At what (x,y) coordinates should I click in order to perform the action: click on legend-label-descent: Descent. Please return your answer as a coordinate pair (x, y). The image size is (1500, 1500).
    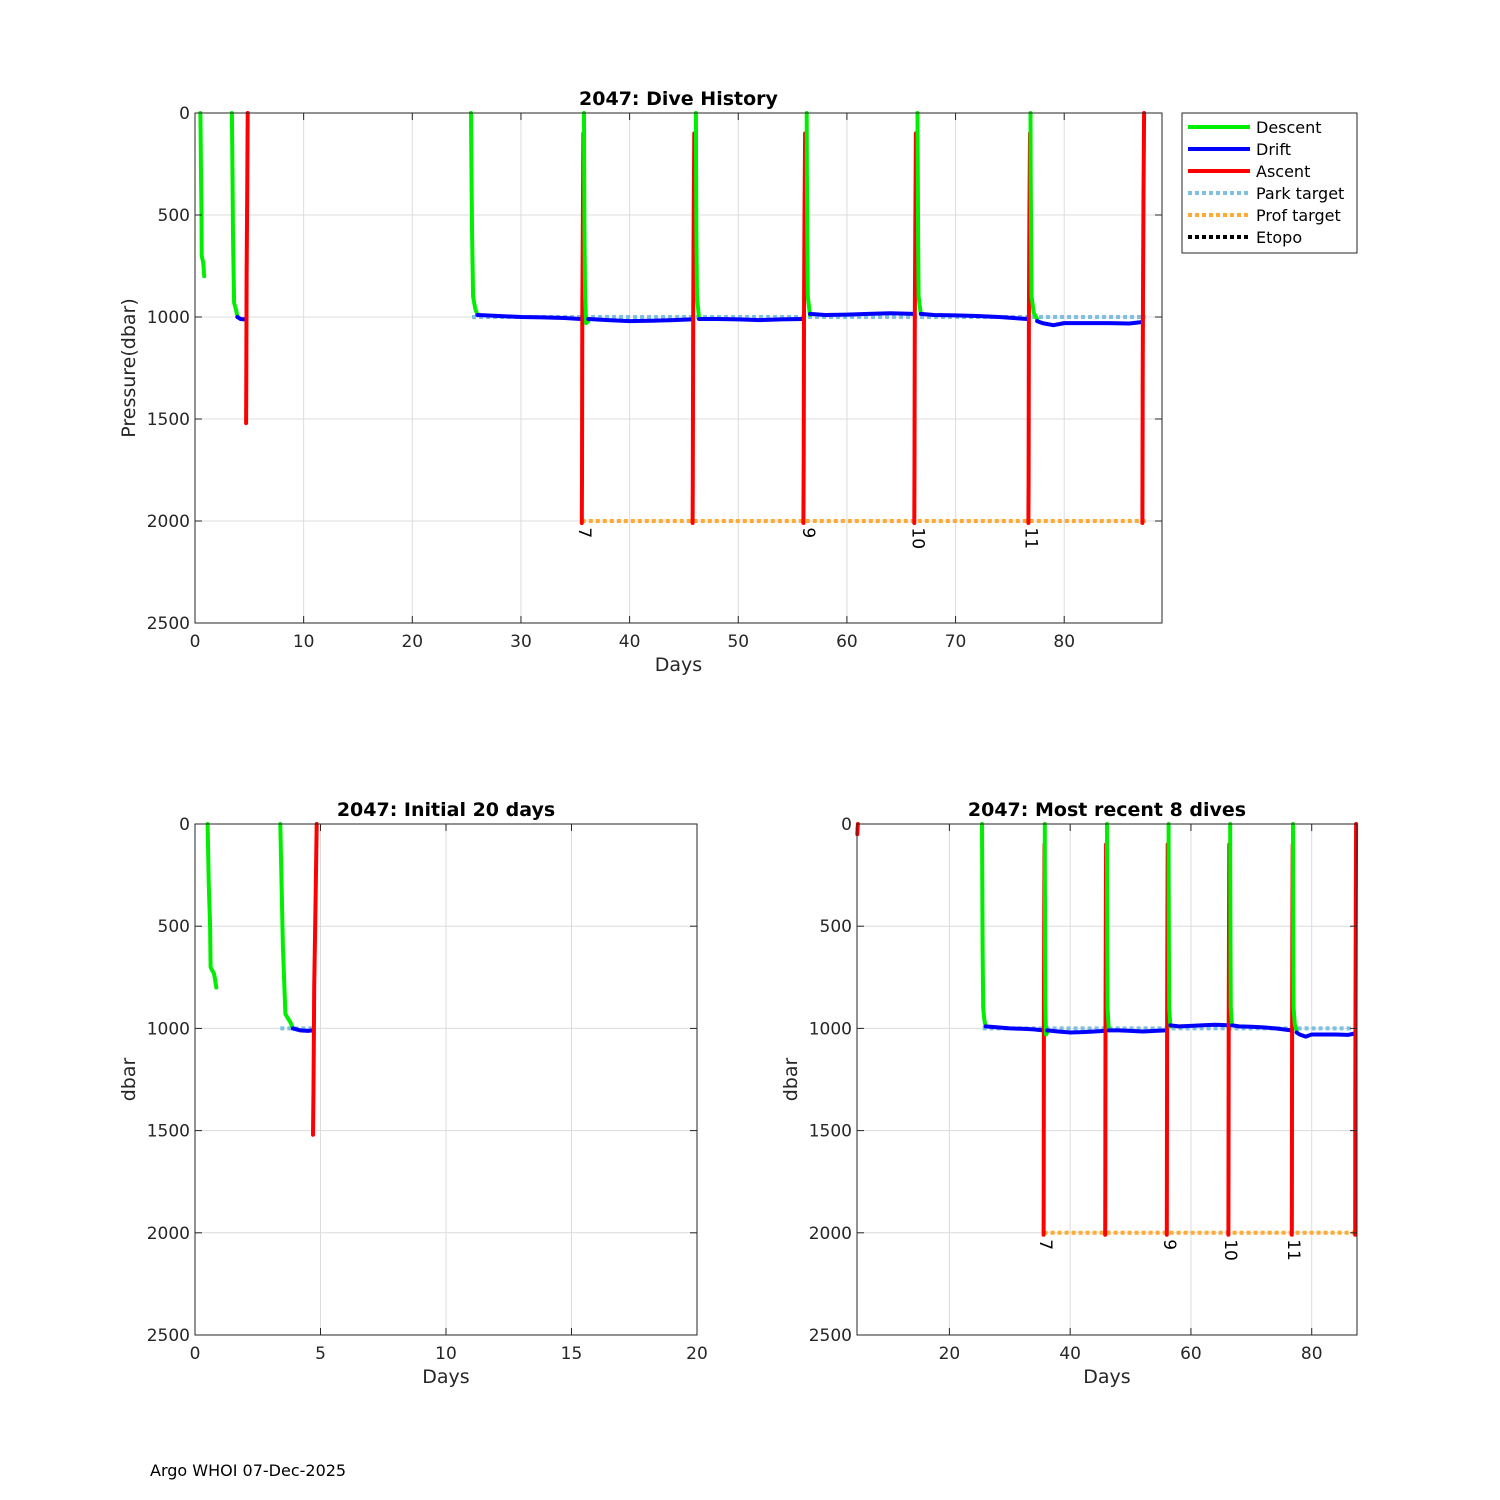
    Looking at the image, I should click on (1289, 127).